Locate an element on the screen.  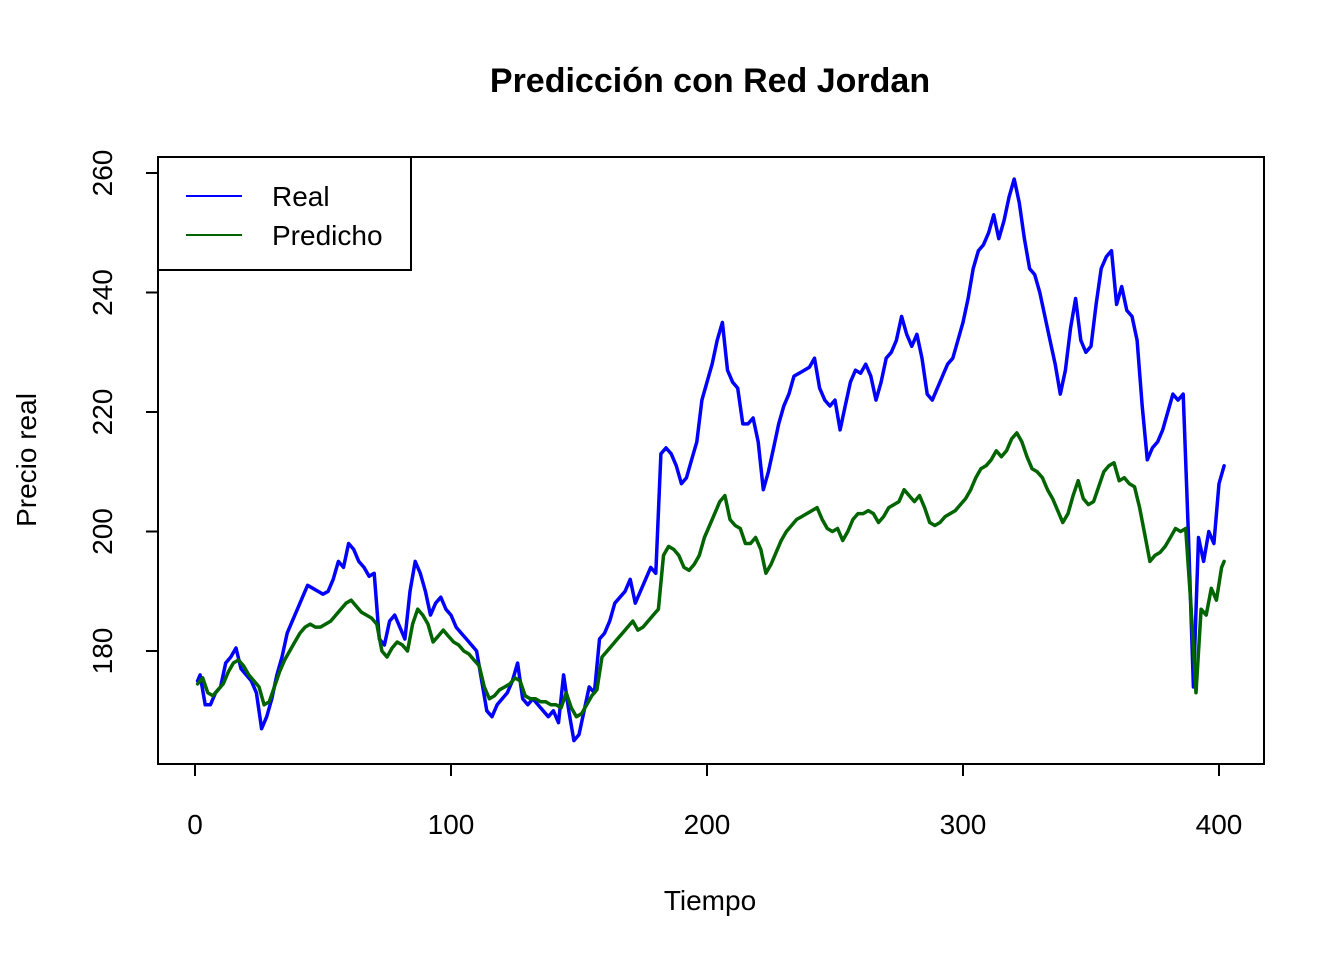
x-tick-label: 0 is located at coordinates (195, 824).